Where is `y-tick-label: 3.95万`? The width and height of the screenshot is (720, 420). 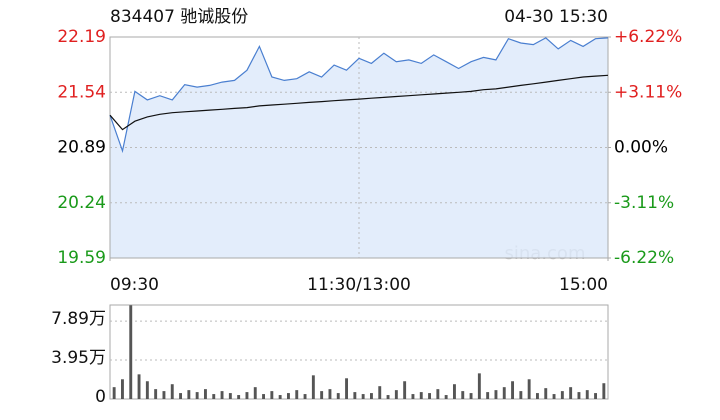 y-tick-label: 3.95万 is located at coordinates (78, 358).